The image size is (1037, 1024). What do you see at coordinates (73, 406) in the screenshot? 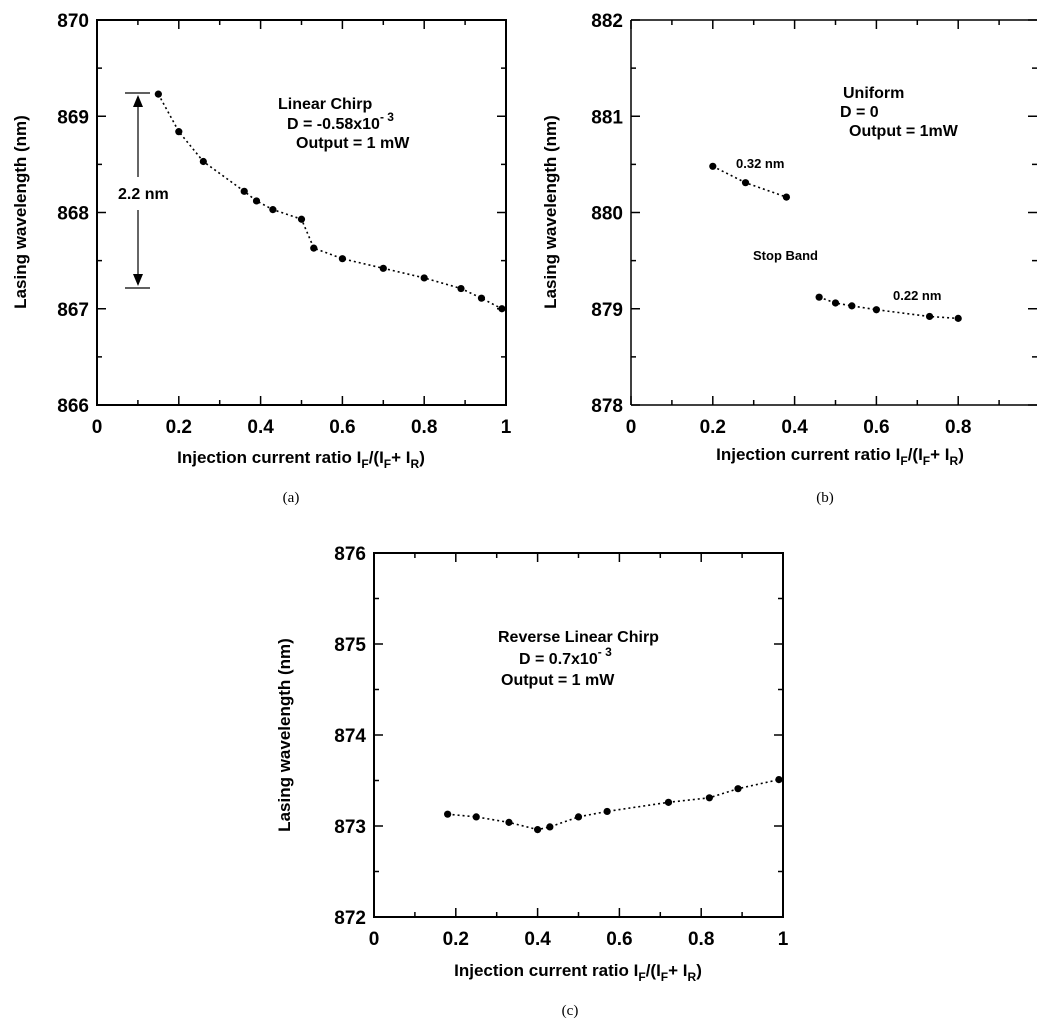
I see `y-tick-label: 866` at bounding box center [73, 406].